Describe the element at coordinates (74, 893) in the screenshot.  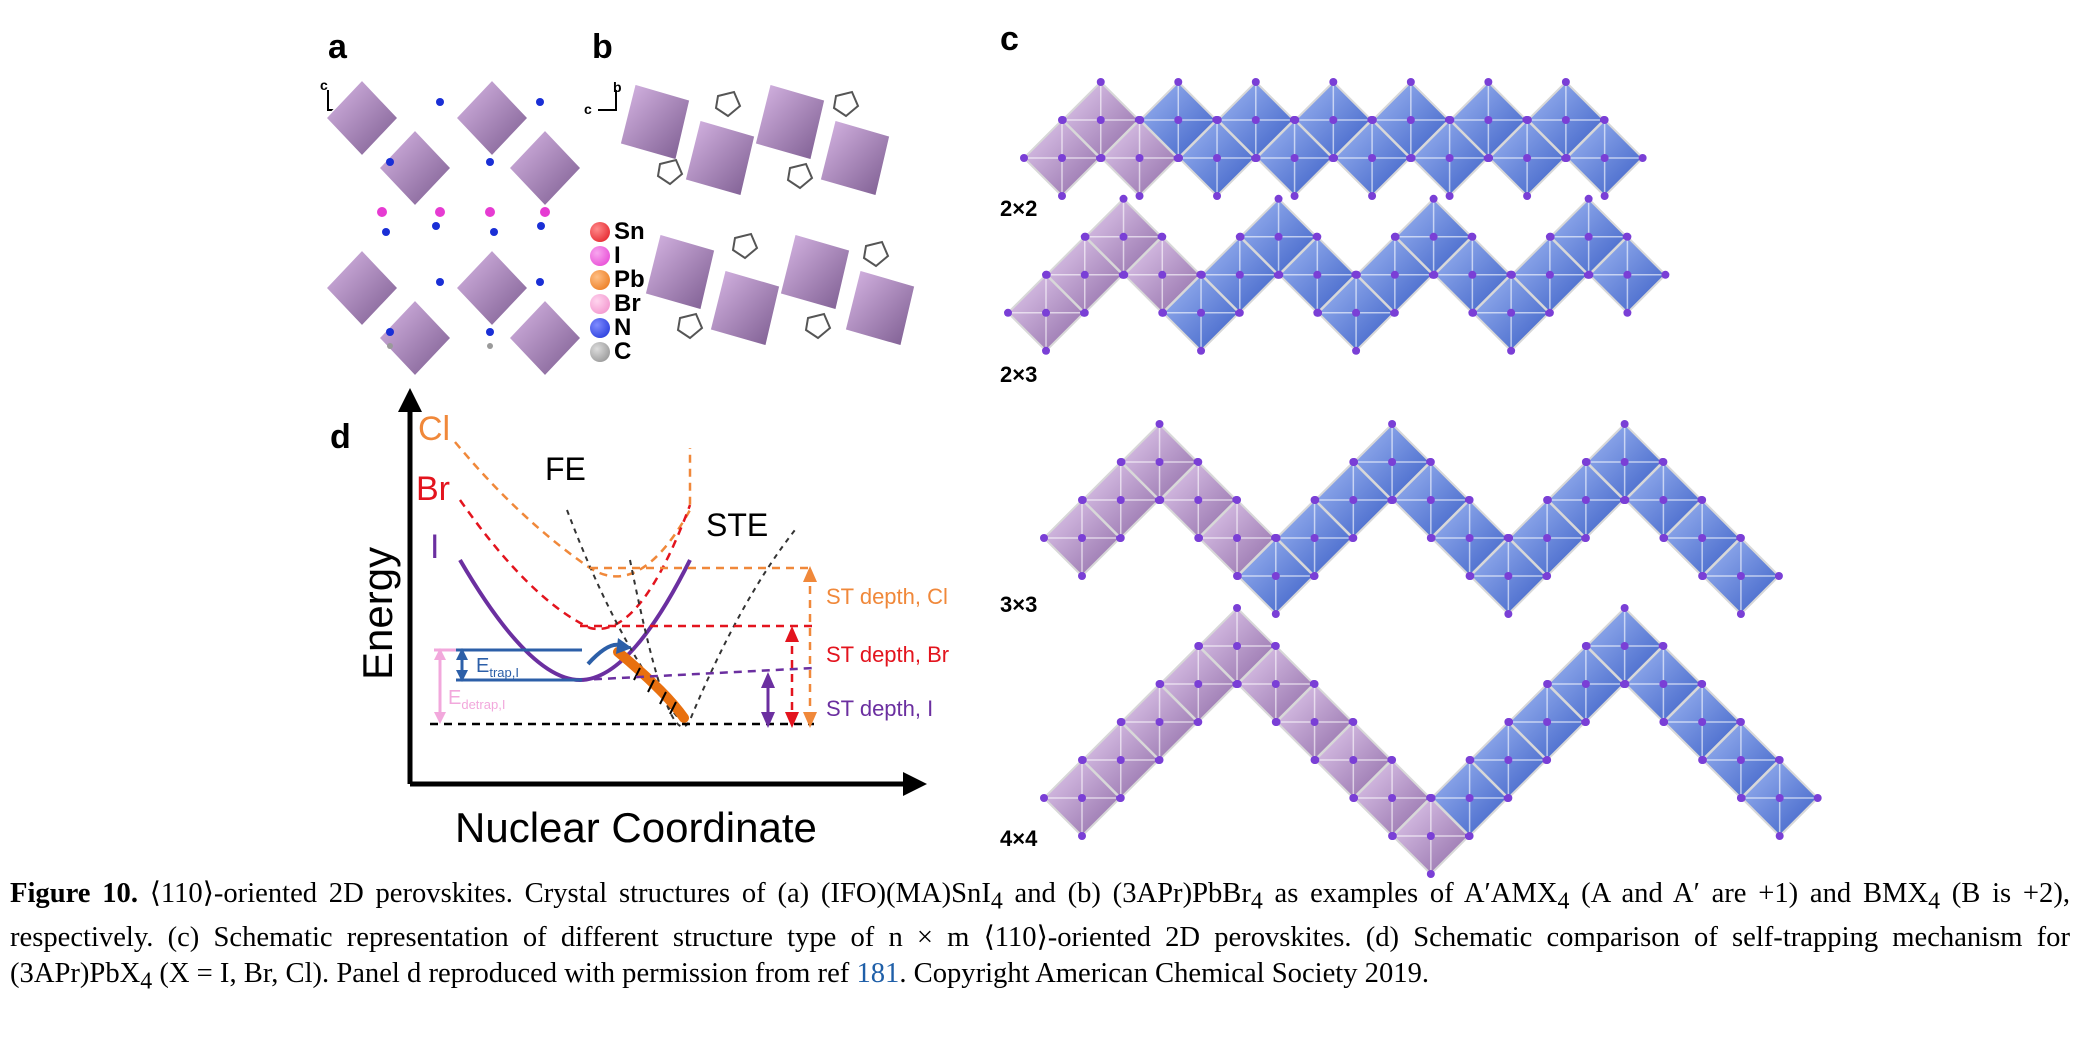
I see `figure-label: Figure 10.` at that location.